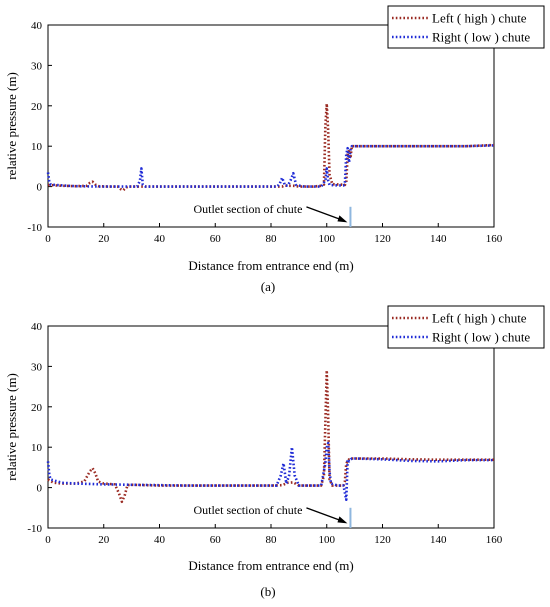  Describe the element at coordinates (267, 591) in the screenshot. I see `panel-label: (b)` at that location.